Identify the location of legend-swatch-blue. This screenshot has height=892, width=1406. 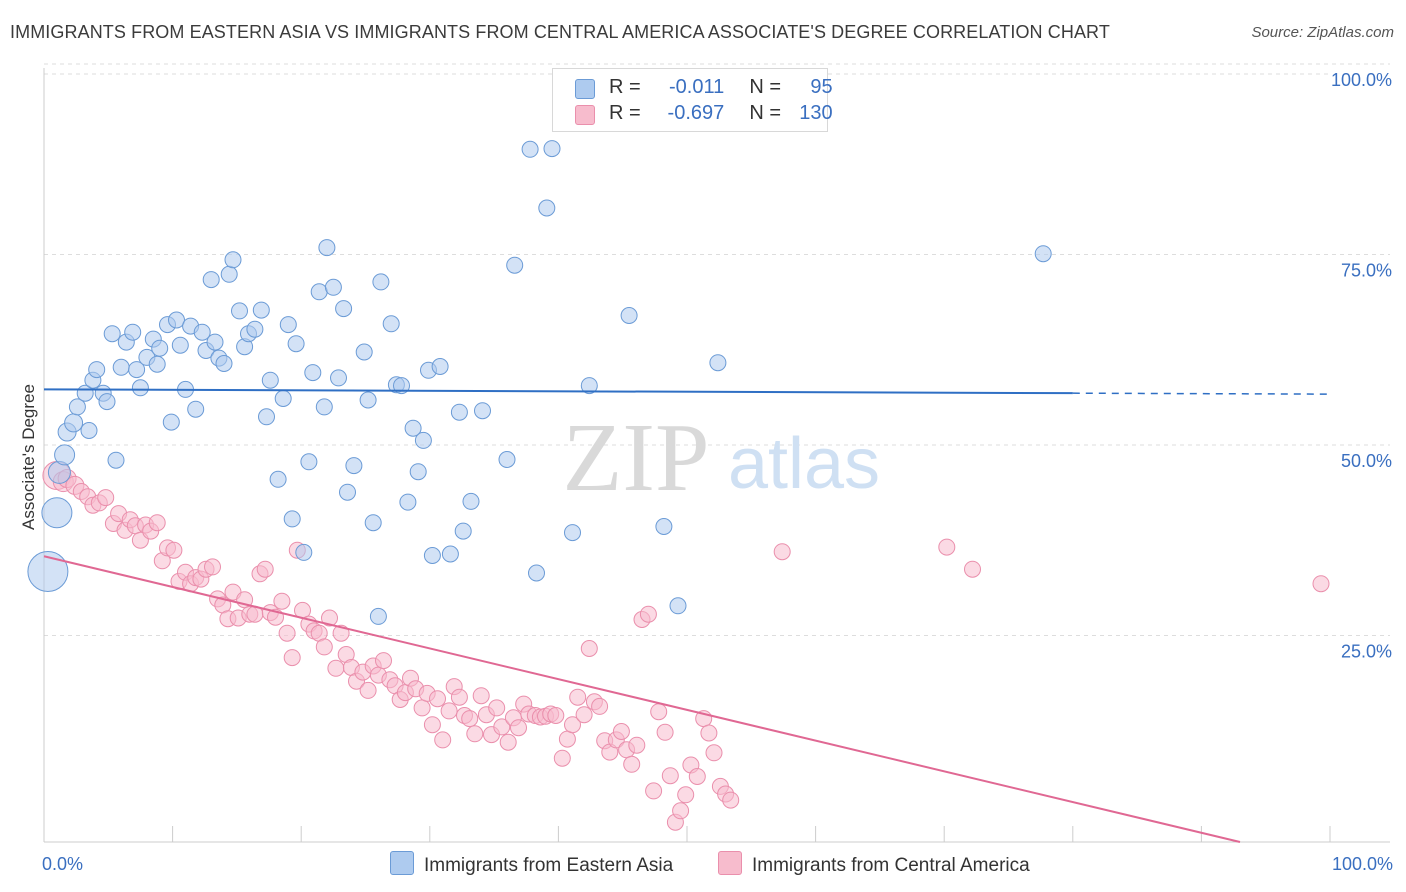
(585, 89).